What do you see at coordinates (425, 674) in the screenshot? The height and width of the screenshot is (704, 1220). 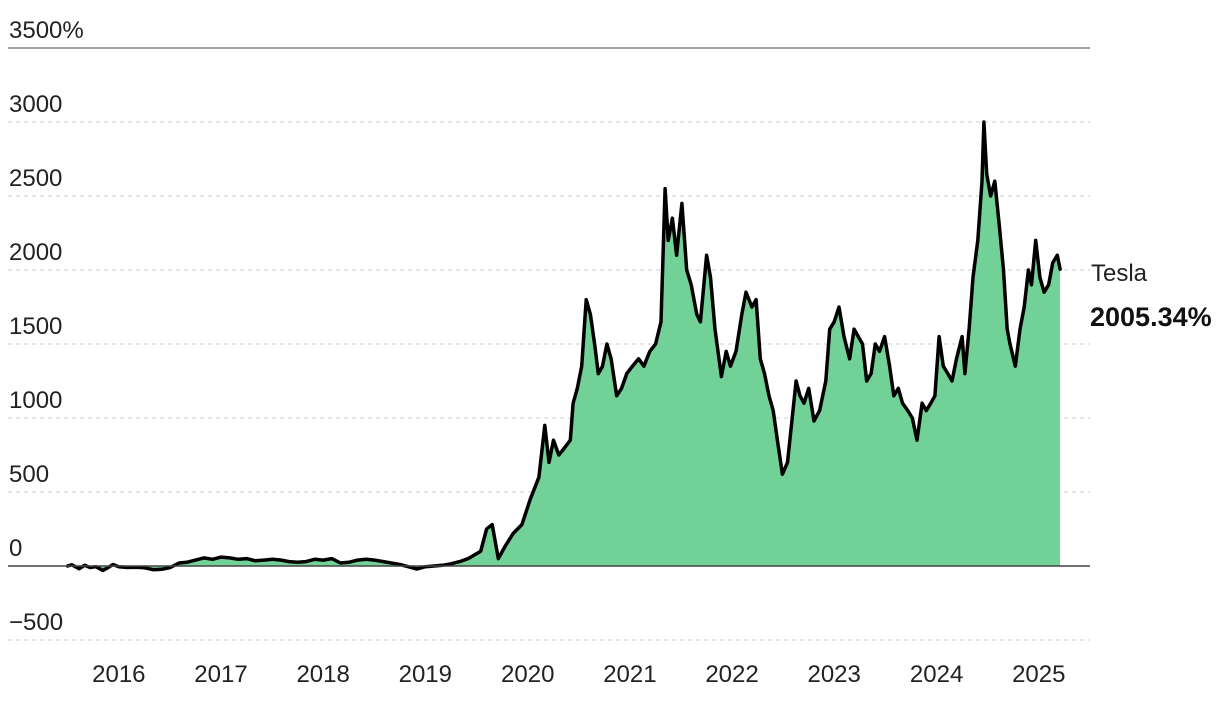 I see `x-tick-label: 2019` at bounding box center [425, 674].